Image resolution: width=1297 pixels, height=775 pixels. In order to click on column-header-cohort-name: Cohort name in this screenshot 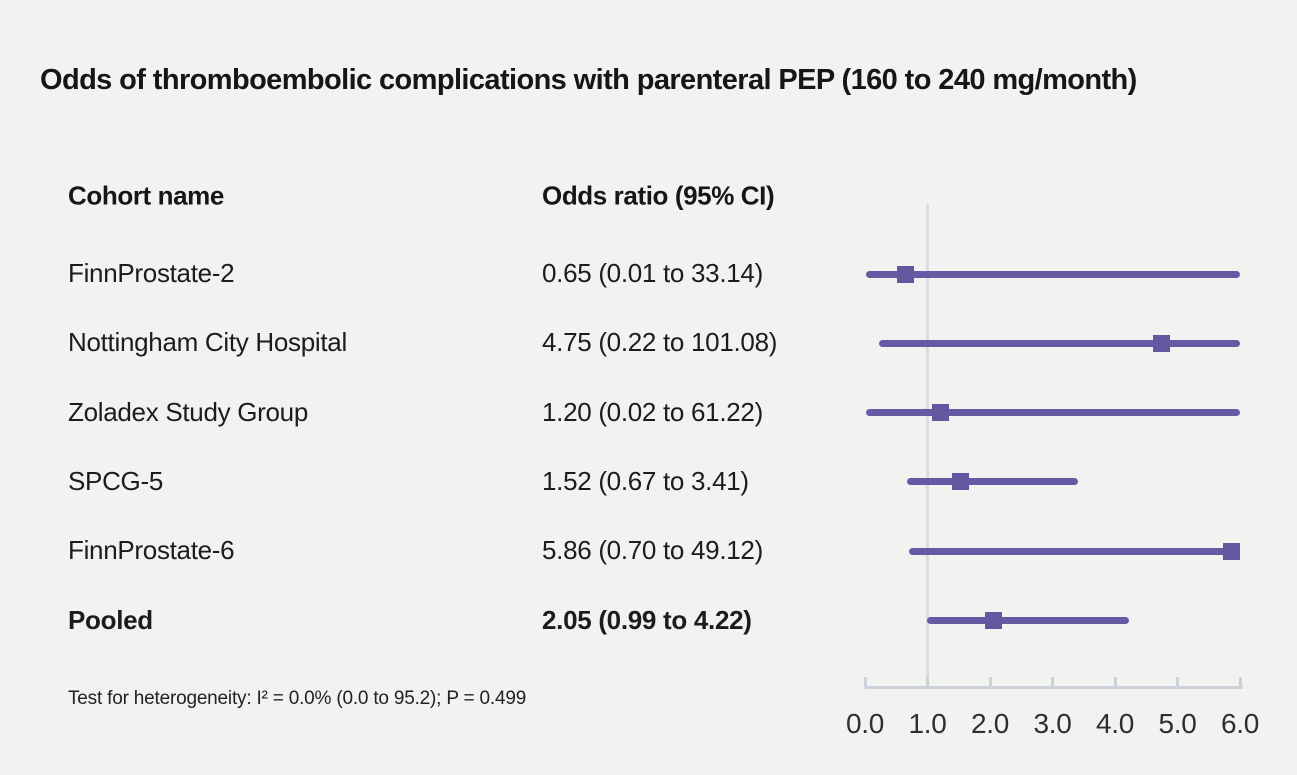, I will do `click(146, 195)`.